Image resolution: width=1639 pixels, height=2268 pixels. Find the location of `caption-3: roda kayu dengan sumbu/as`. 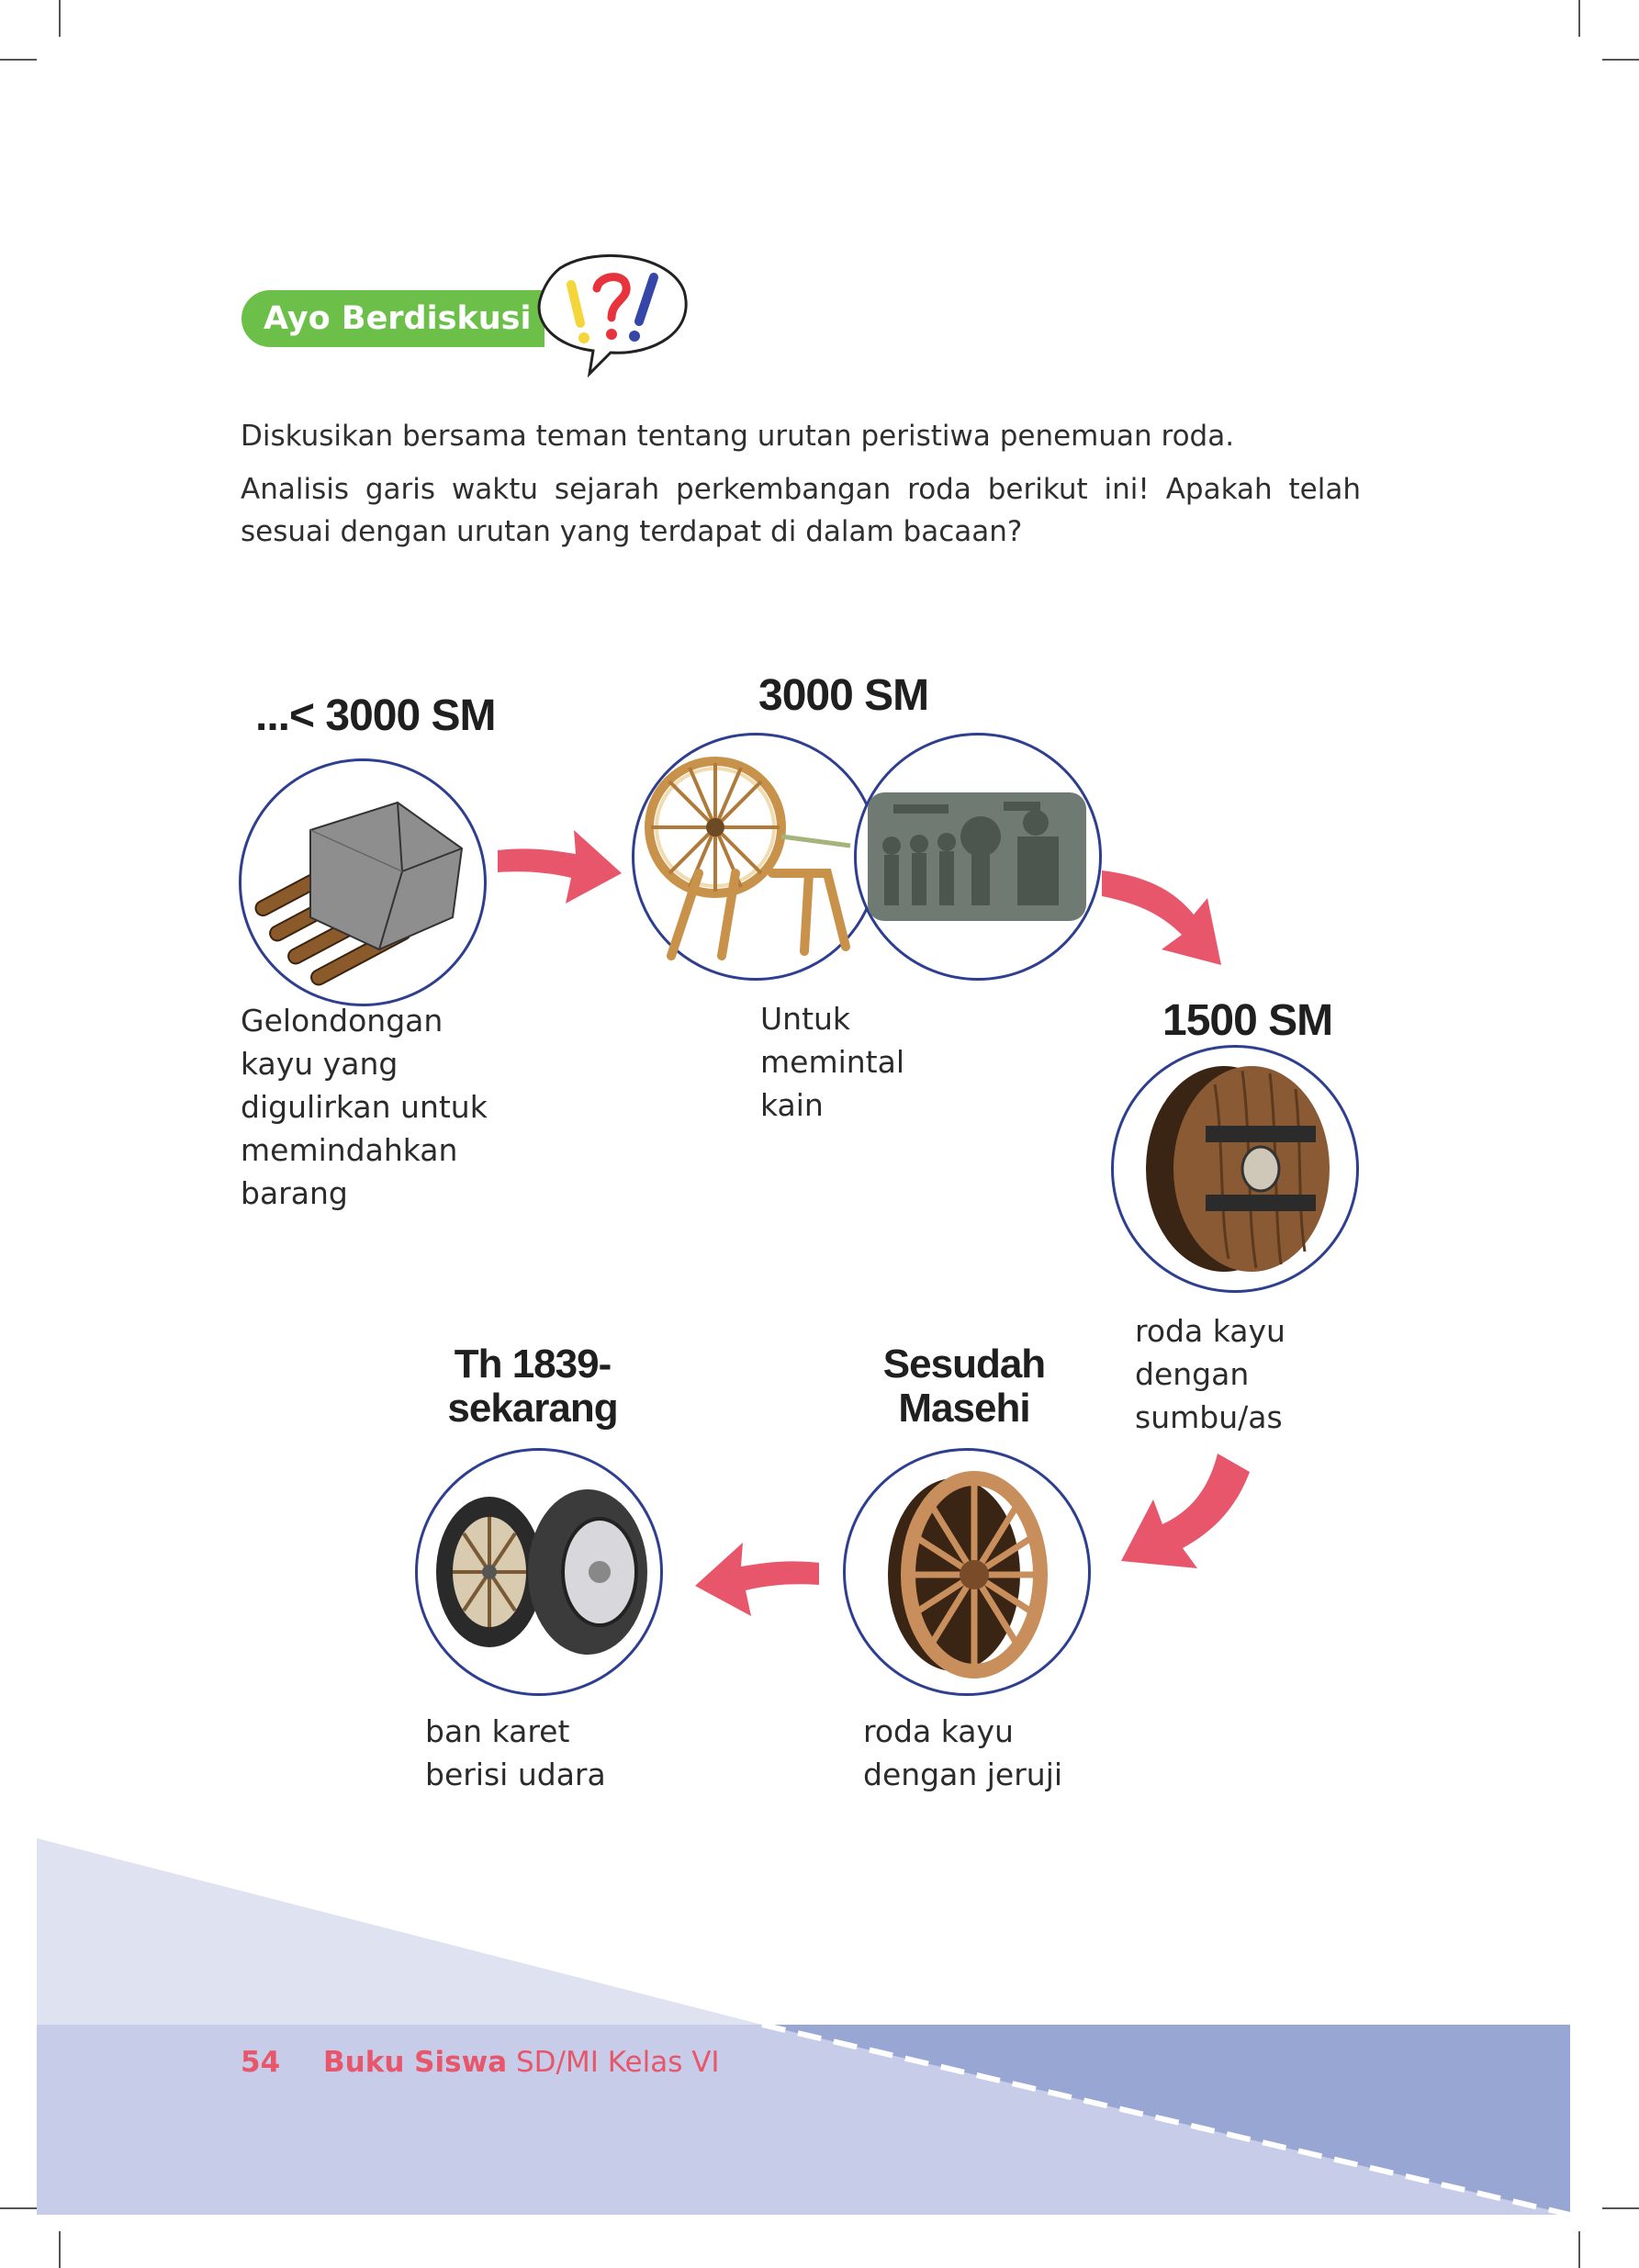

caption-3: roda kayu dengan sumbu/as is located at coordinates (1210, 1374).